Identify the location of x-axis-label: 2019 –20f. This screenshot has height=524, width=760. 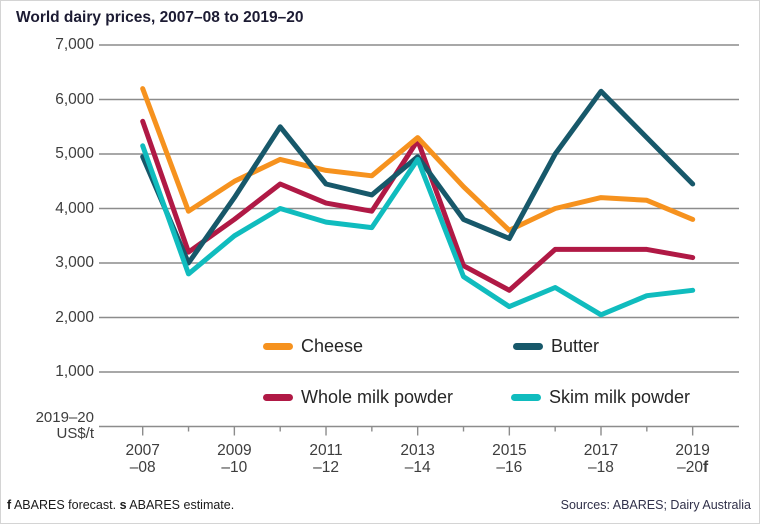
(692, 459).